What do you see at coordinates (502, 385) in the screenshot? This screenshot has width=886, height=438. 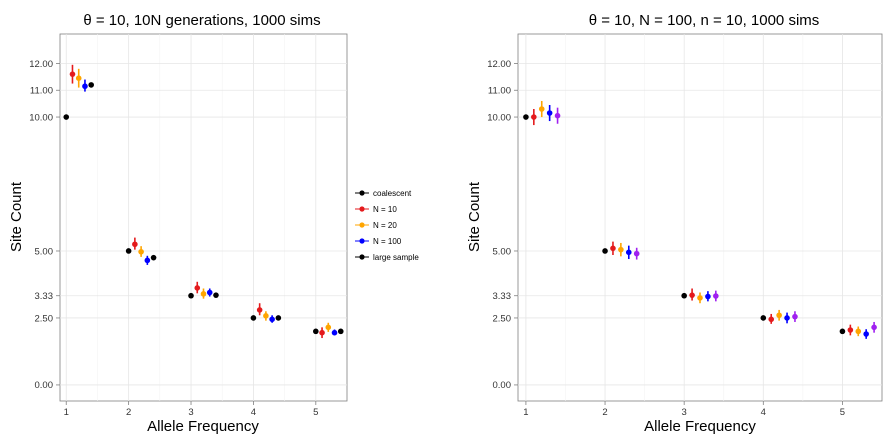 I see `right-y-tick-label: 0.00` at bounding box center [502, 385].